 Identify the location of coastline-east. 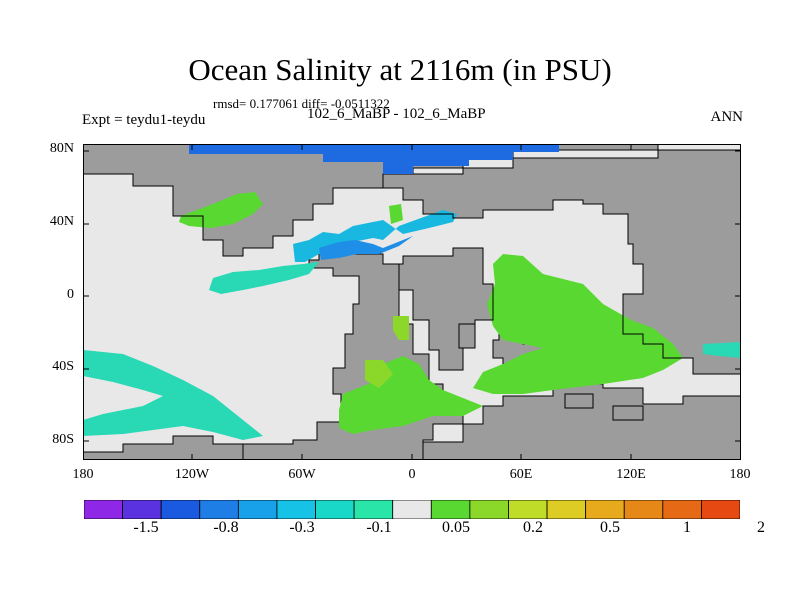
(562, 281).